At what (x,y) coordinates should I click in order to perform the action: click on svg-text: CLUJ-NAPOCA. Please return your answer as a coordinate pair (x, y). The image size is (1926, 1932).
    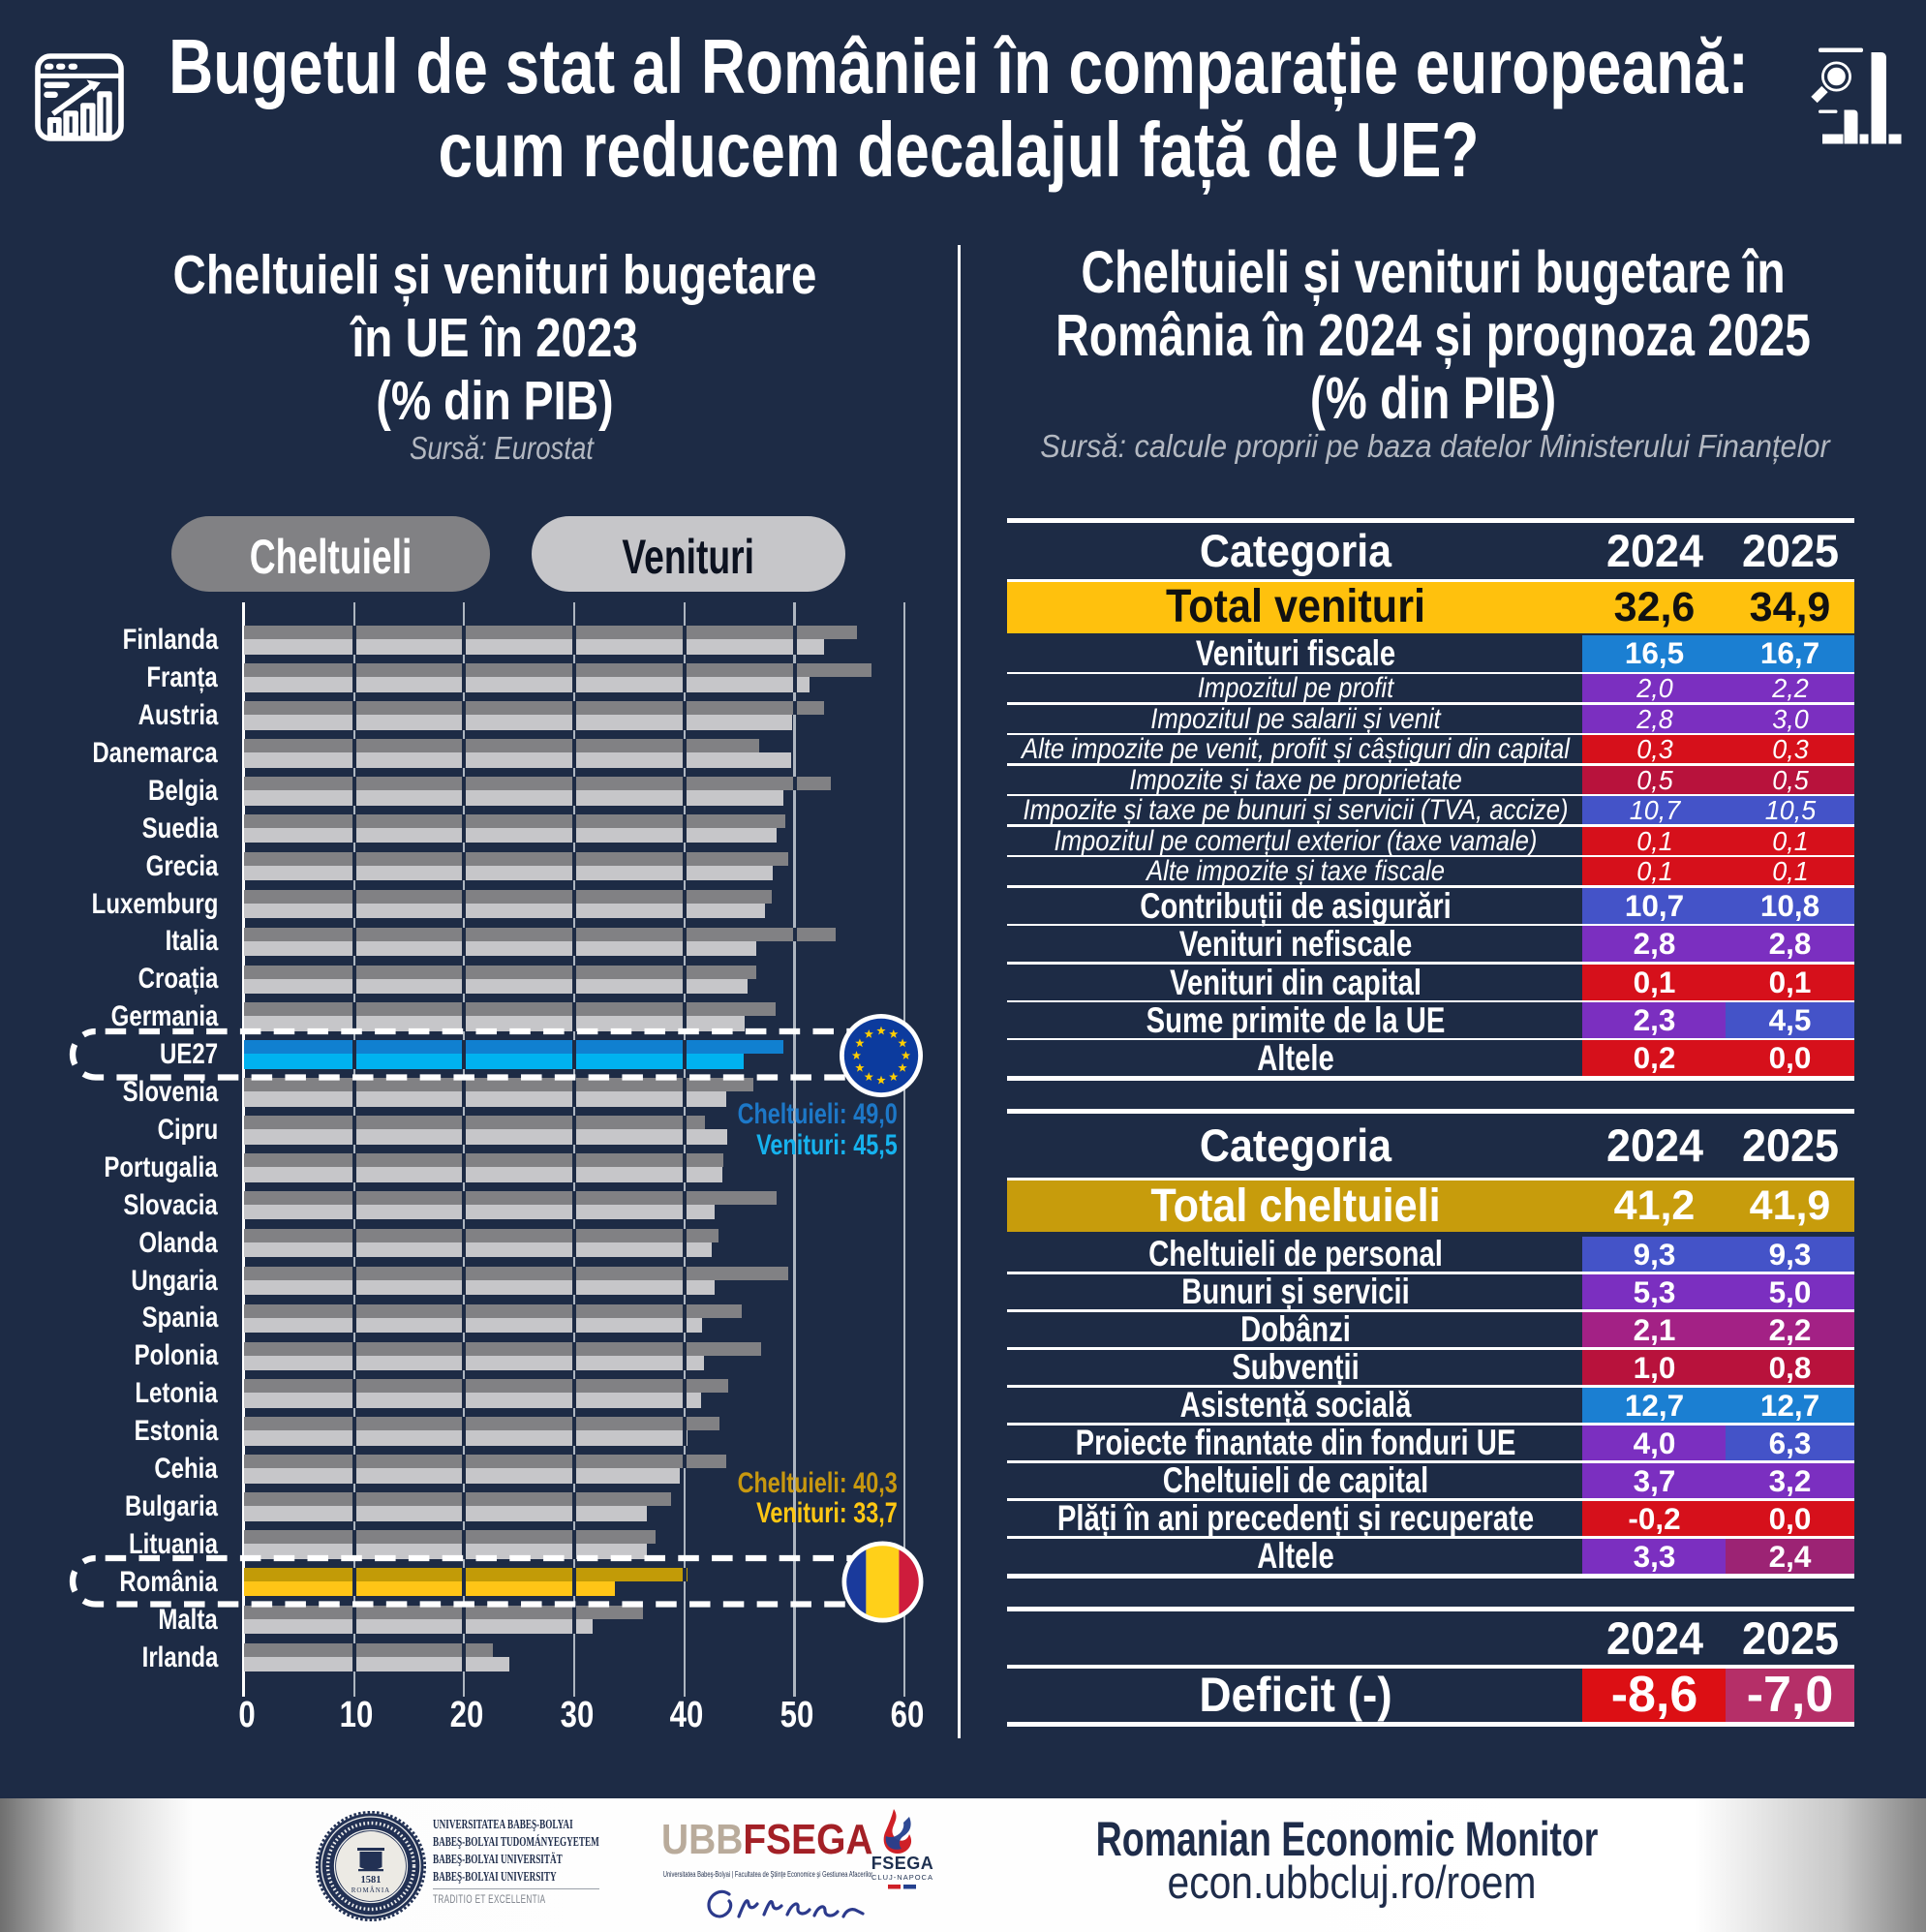
    Looking at the image, I should click on (902, 1877).